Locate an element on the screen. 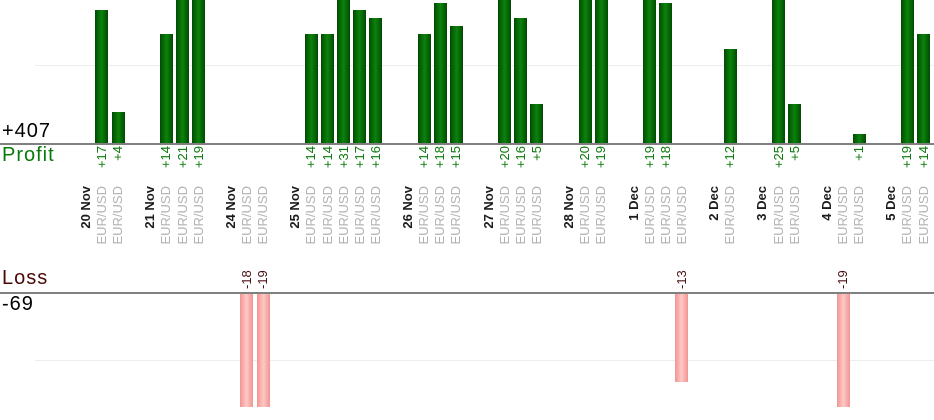 Image resolution: width=934 pixels, height=420 pixels. date-label: 26 Nov is located at coordinates (408, 207).